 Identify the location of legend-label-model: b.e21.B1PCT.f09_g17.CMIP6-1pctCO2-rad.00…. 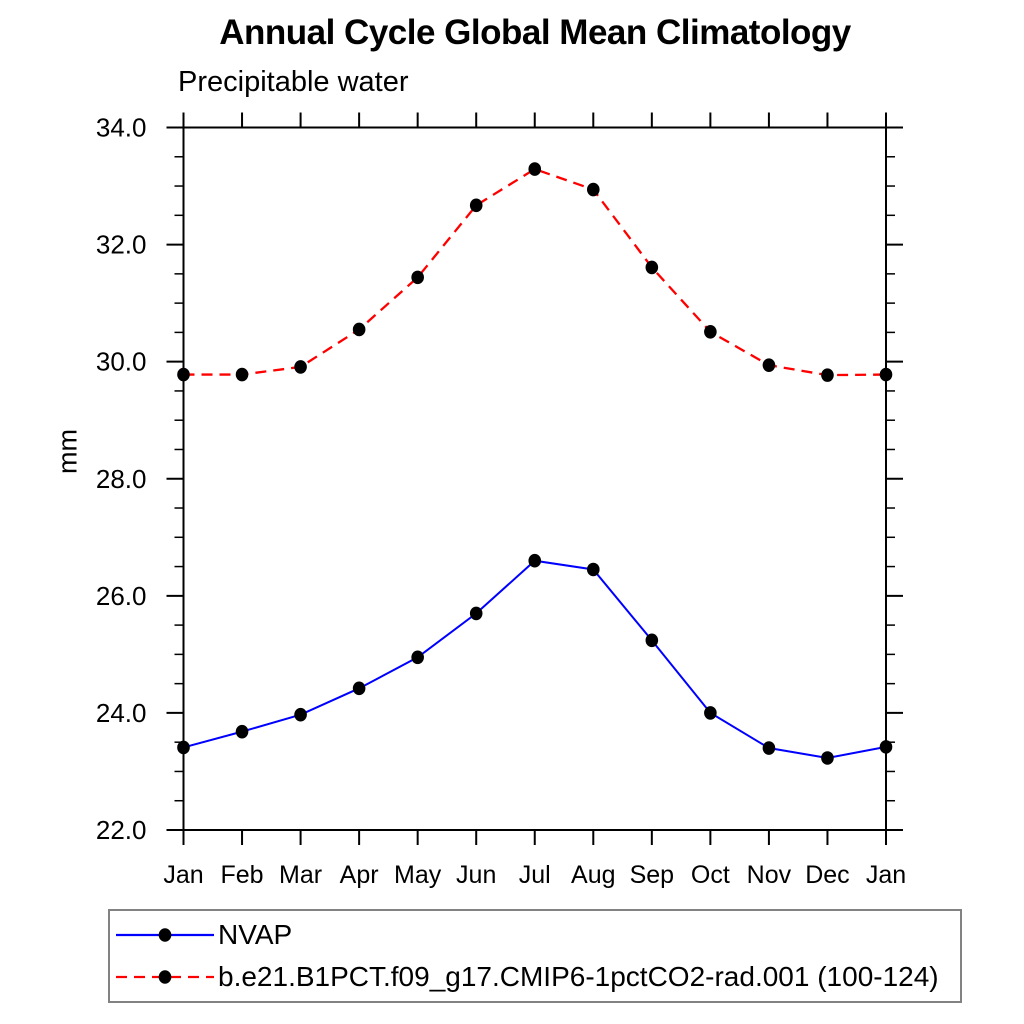
(578, 976).